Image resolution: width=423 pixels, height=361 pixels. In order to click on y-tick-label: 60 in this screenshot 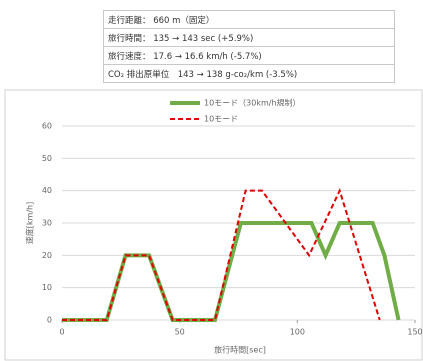, I will do `click(47, 126)`.